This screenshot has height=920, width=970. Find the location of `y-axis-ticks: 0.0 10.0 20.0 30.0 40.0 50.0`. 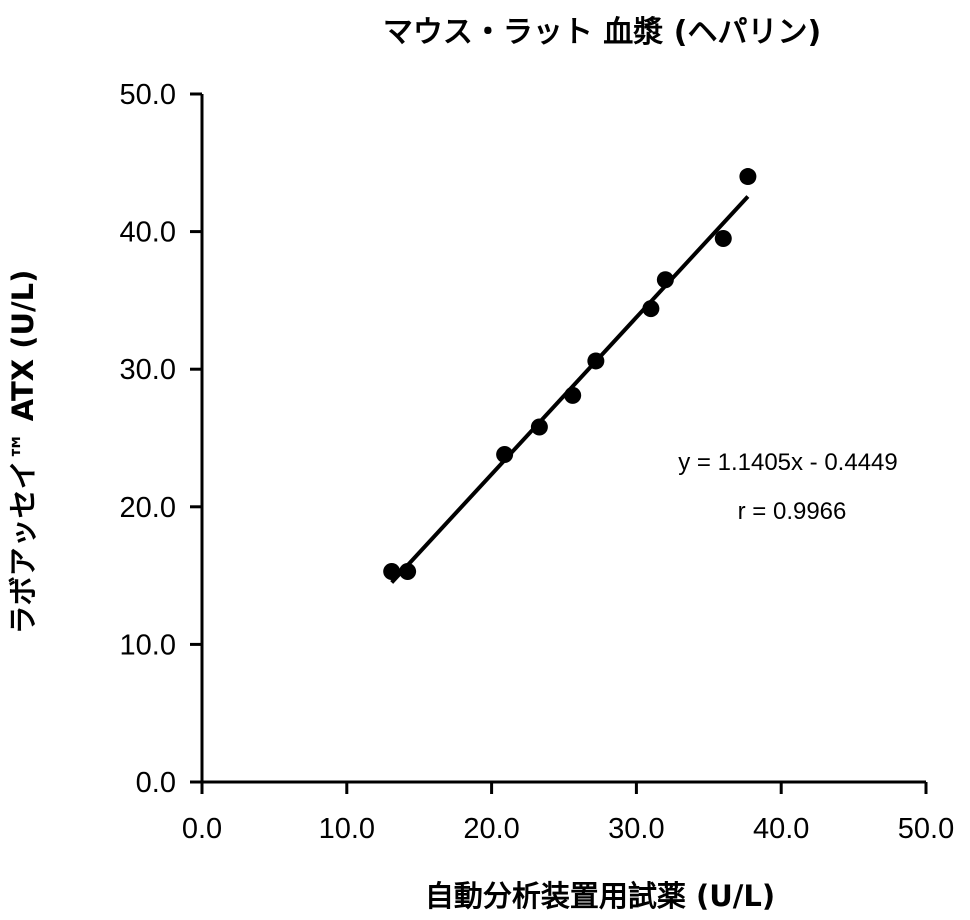

y-axis-ticks: 0.0 10.0 20.0 30.0 40.0 50.0 is located at coordinates (161, 439).